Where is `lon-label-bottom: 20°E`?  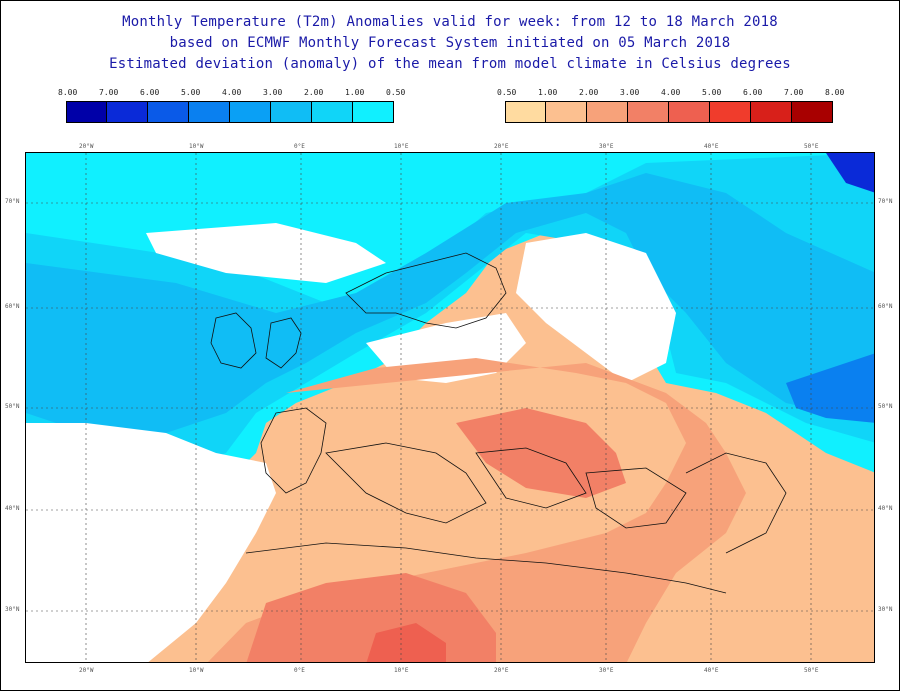
lon-label-bottom: 20°E is located at coordinates (501, 670).